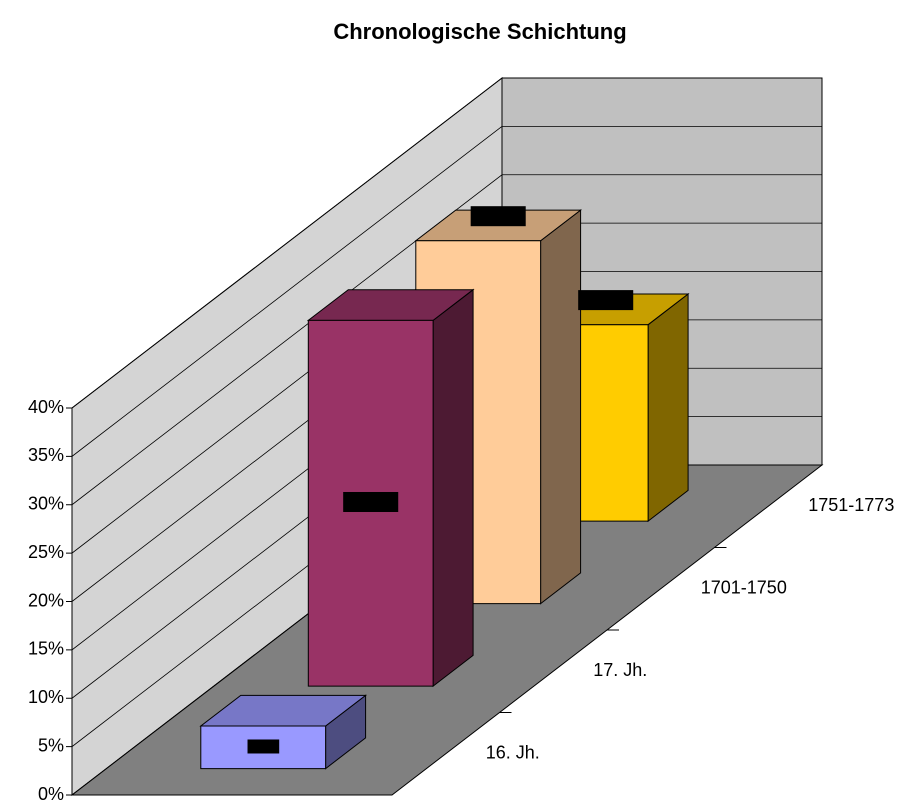  Describe the element at coordinates (744, 588) in the screenshot. I see `x-tick-label: 1701-1750` at that location.